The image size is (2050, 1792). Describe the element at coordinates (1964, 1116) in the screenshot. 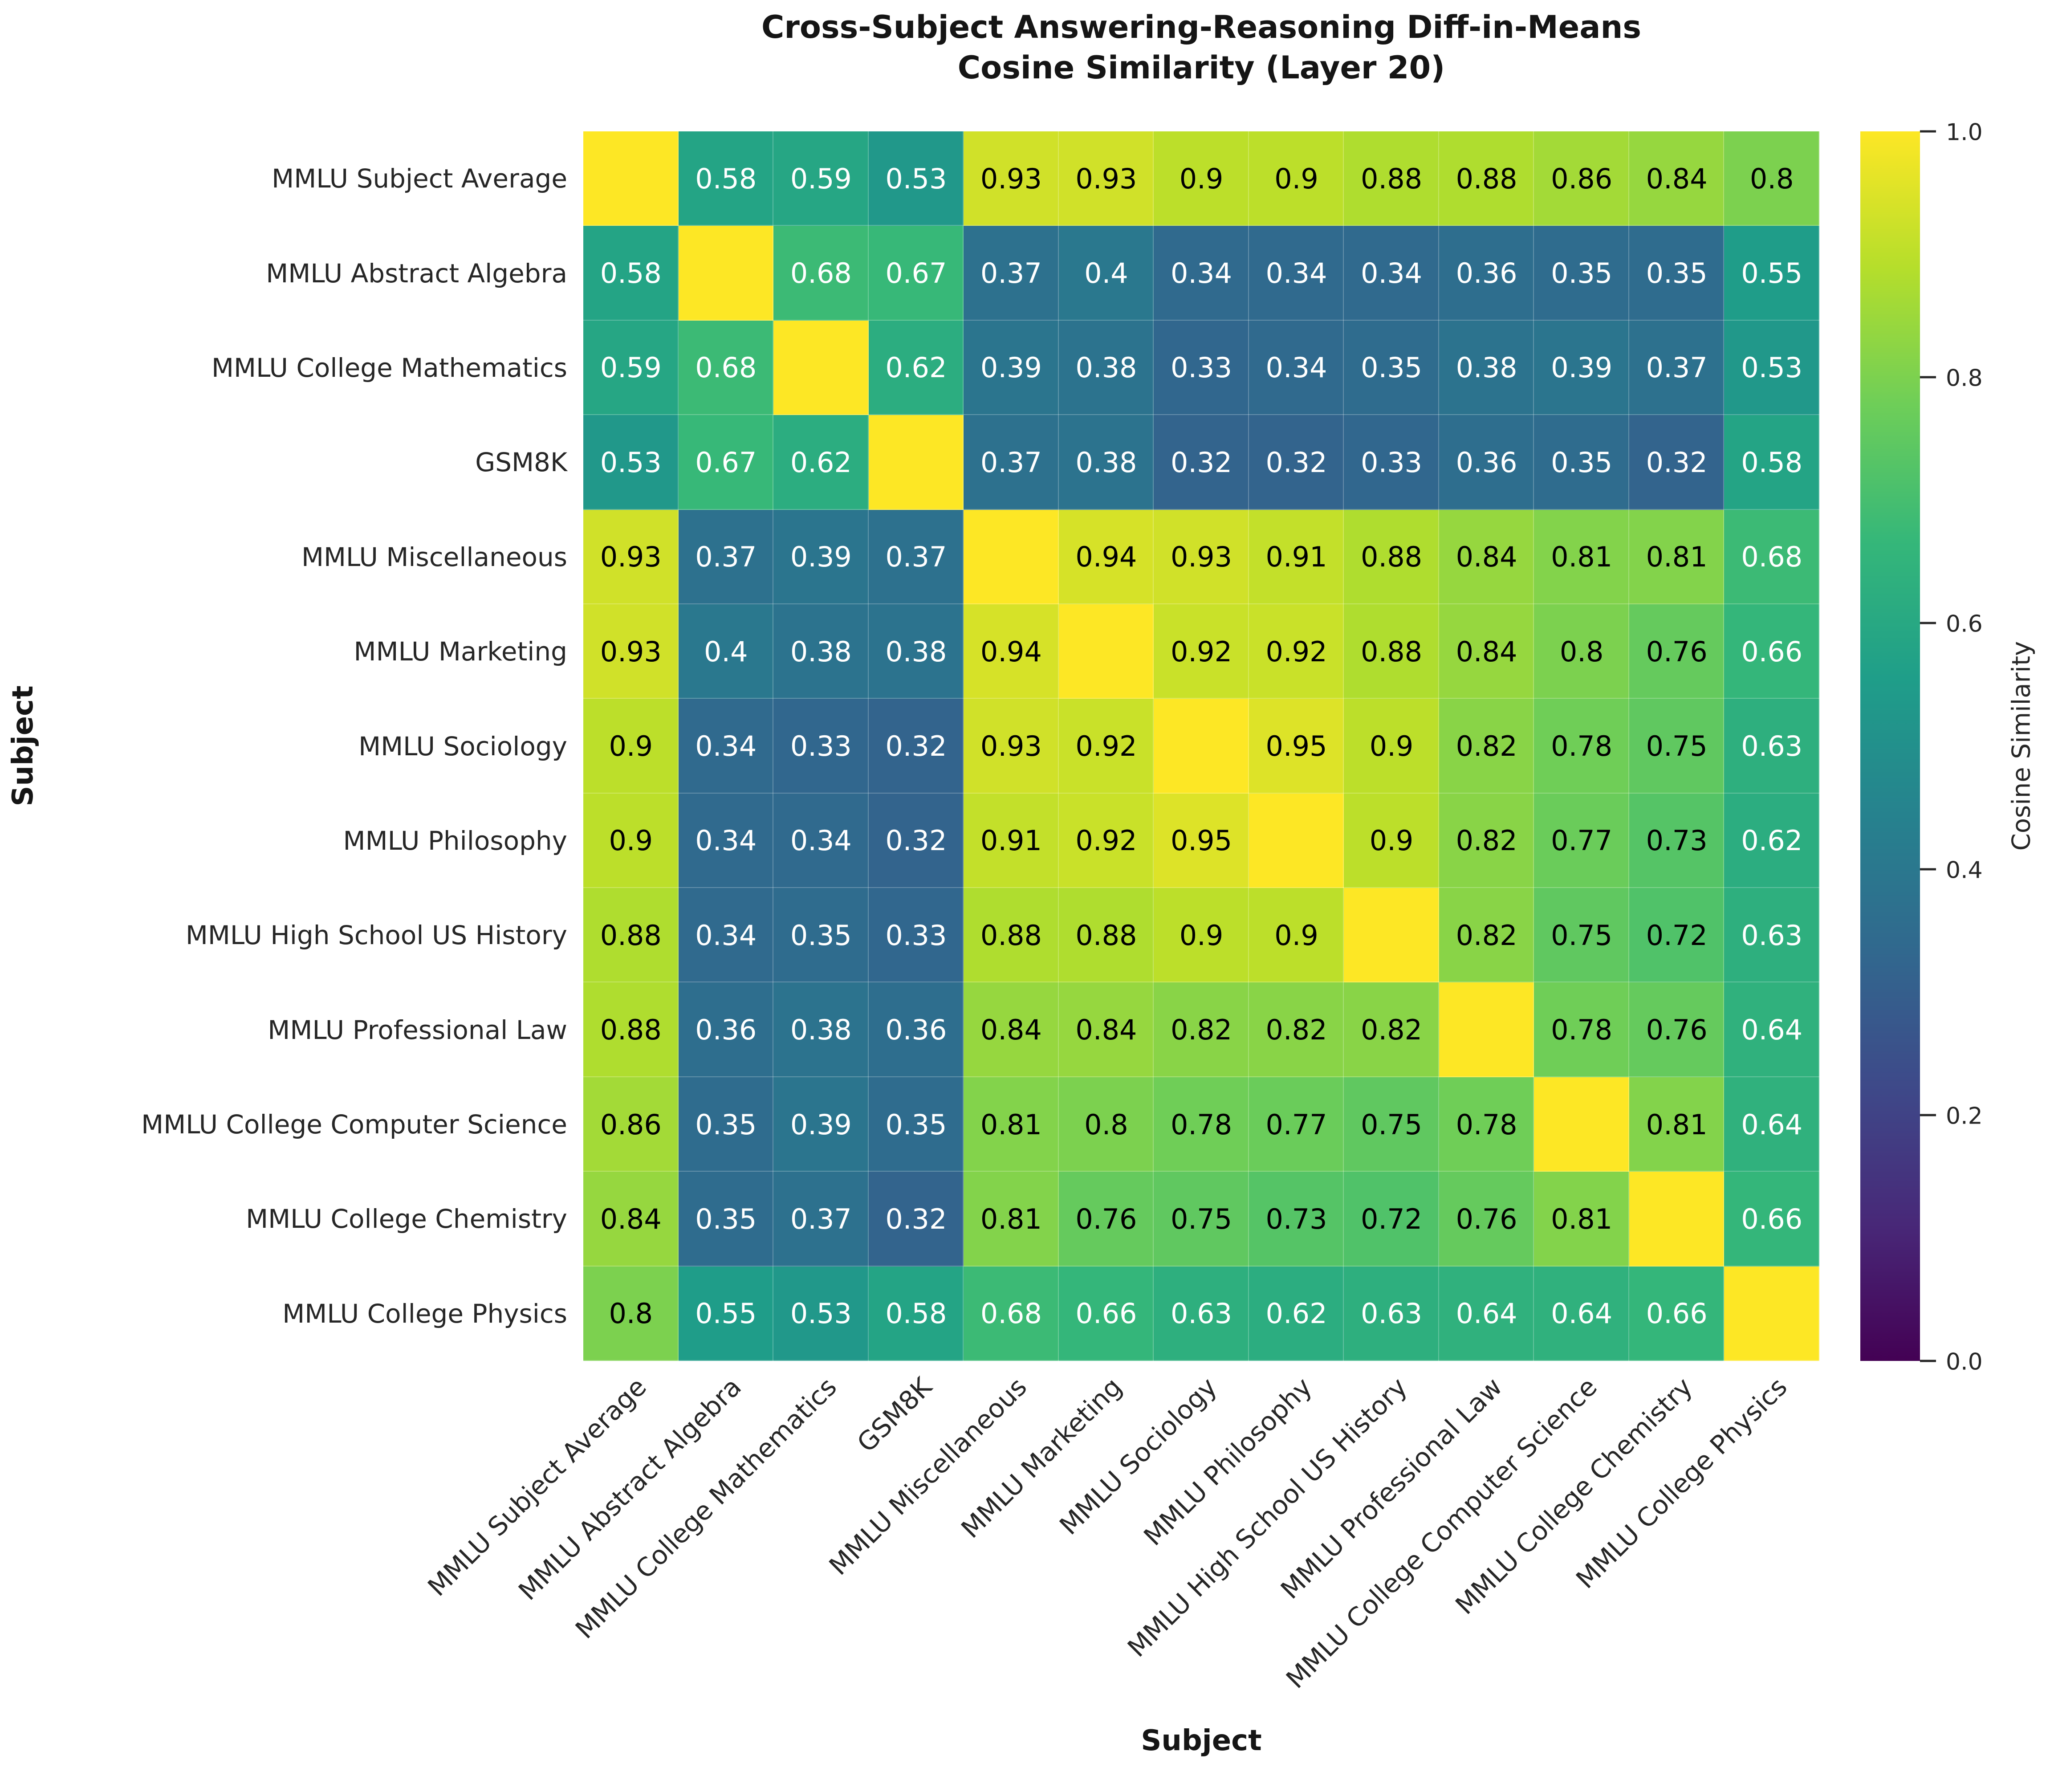

I see `colorbar-tick-label: 0.2` at that location.